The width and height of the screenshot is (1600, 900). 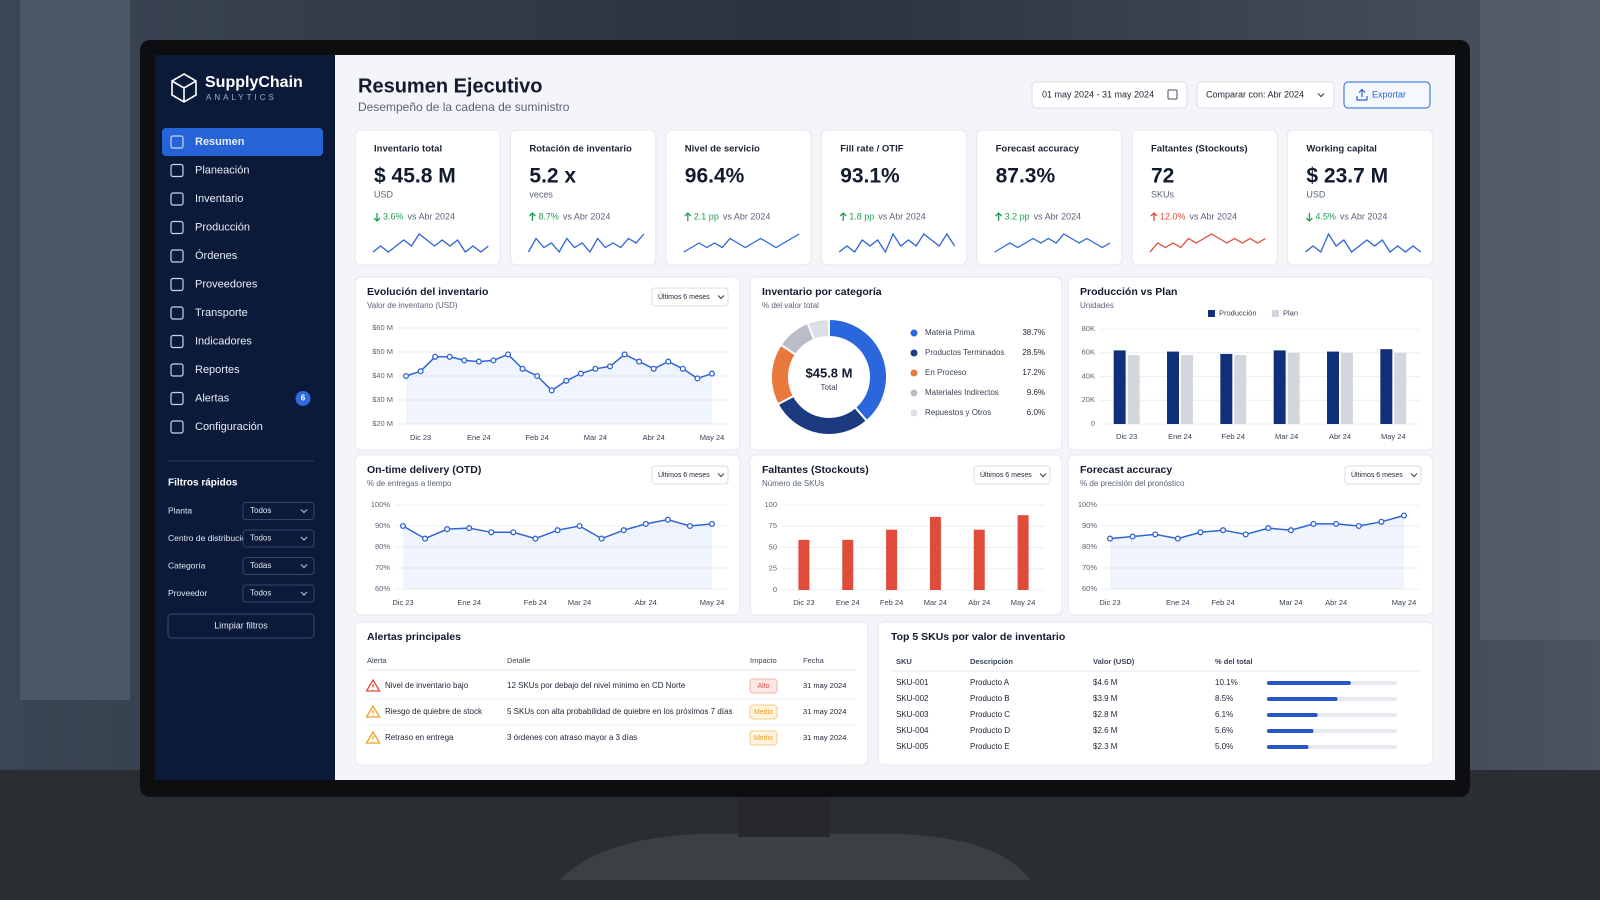 I want to click on clear-filters-button, so click(x=241, y=626).